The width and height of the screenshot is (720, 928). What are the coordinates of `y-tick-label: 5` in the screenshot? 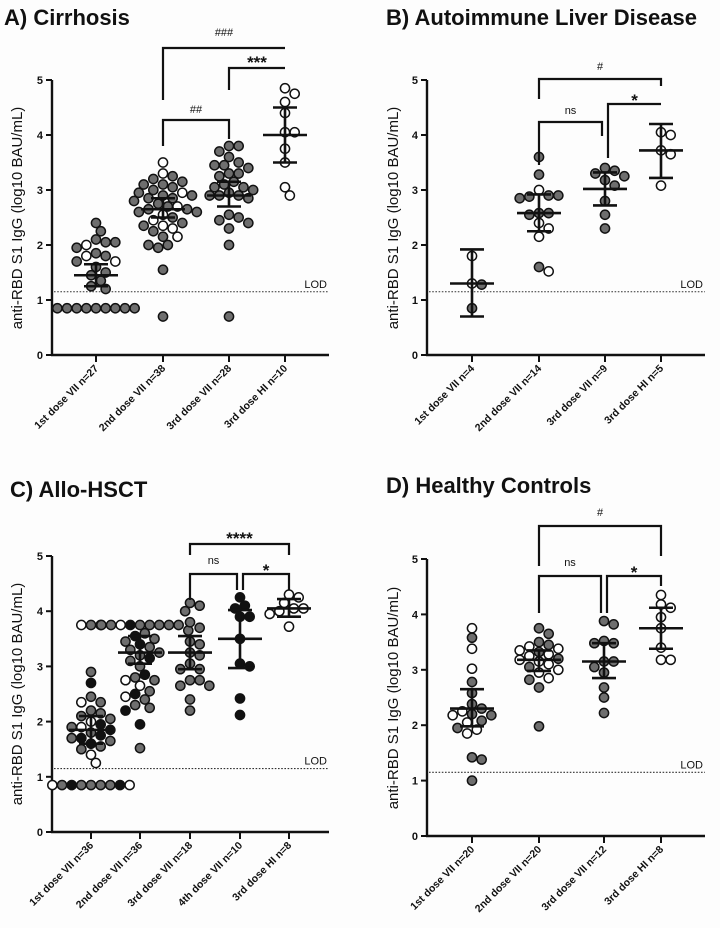 It's located at (40, 557).